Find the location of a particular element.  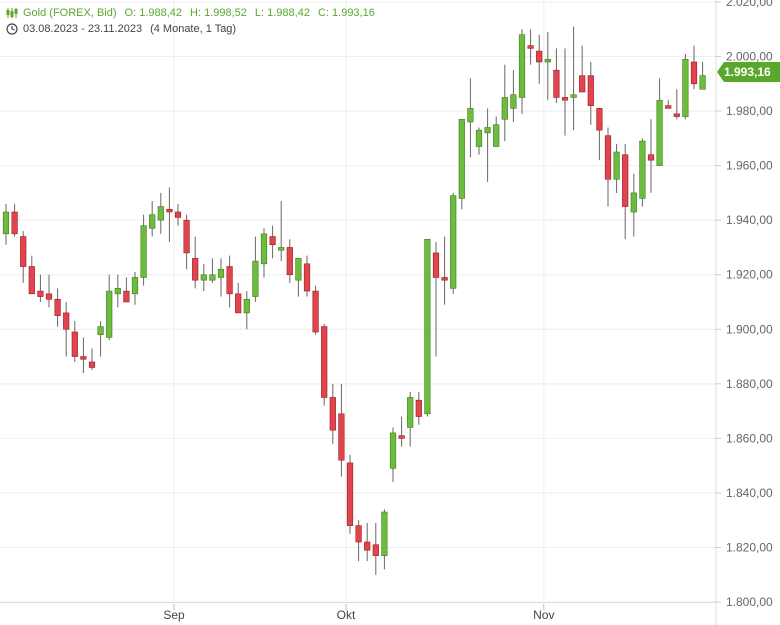

y-tick-label: 2.020,00 is located at coordinates (749, 4).